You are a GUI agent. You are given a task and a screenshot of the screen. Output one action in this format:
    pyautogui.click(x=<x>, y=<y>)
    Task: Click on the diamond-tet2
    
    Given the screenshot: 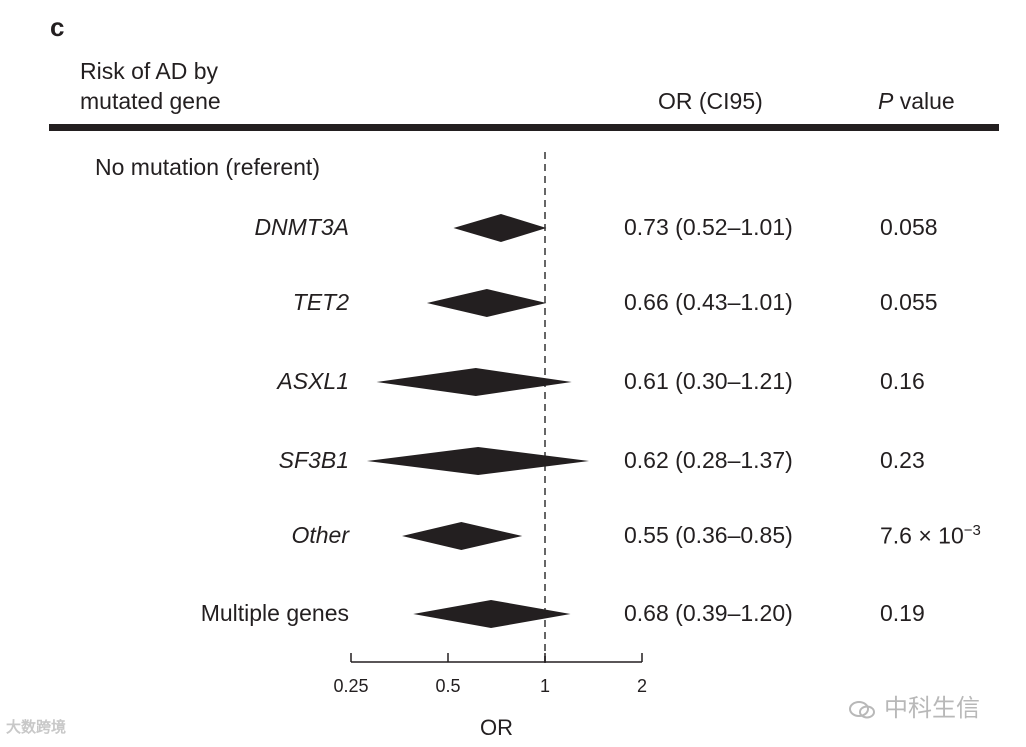 What is the action you would take?
    pyautogui.click(x=486, y=303)
    